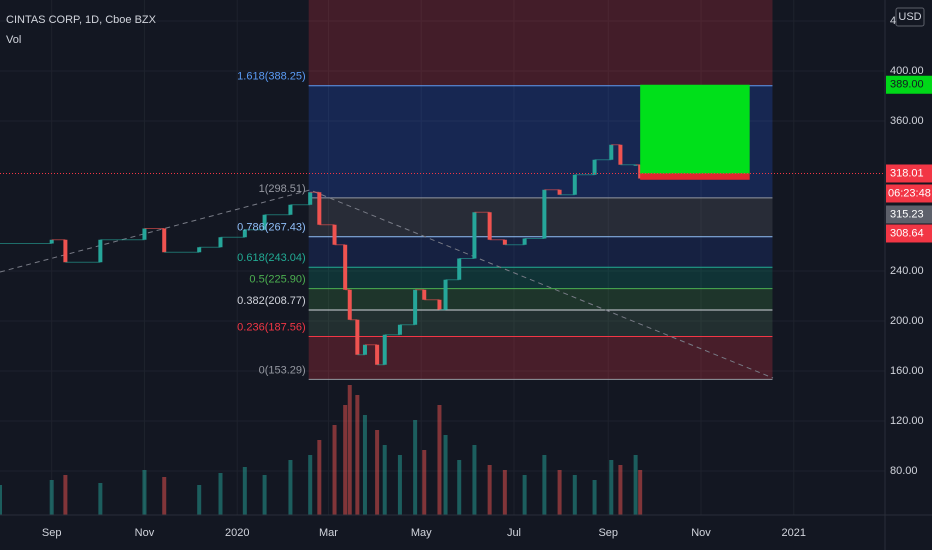 This screenshot has width=932, height=550. Describe the element at coordinates (907, 371) in the screenshot. I see `y-tick-label: 160.00` at that location.